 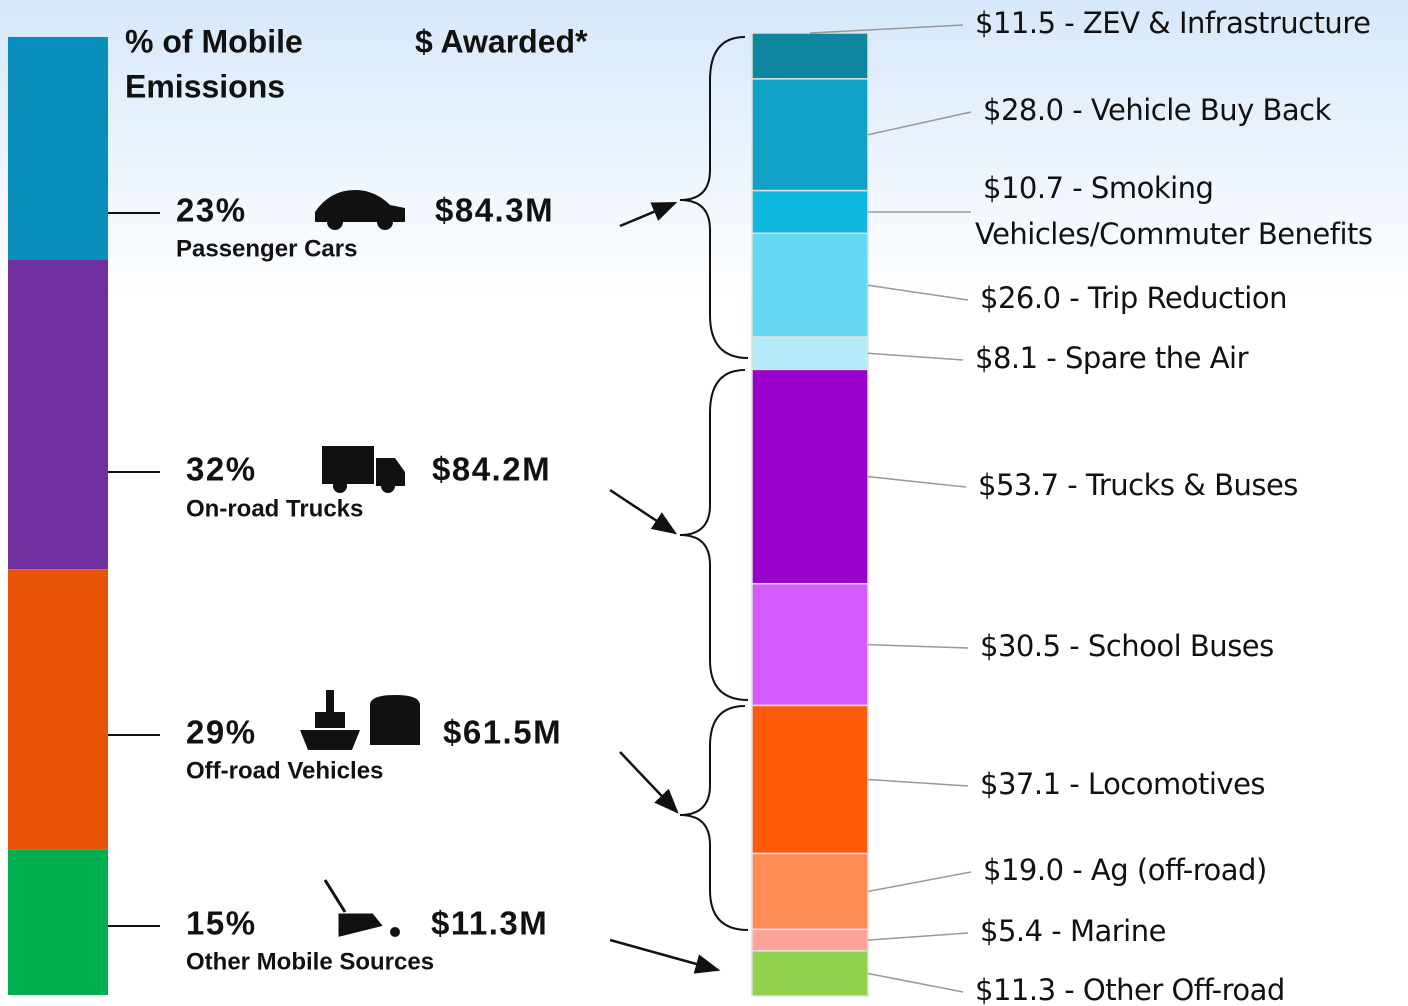 I want to click on program-label: $28.0 - Vehicle Buy Back, so click(x=1157, y=110).